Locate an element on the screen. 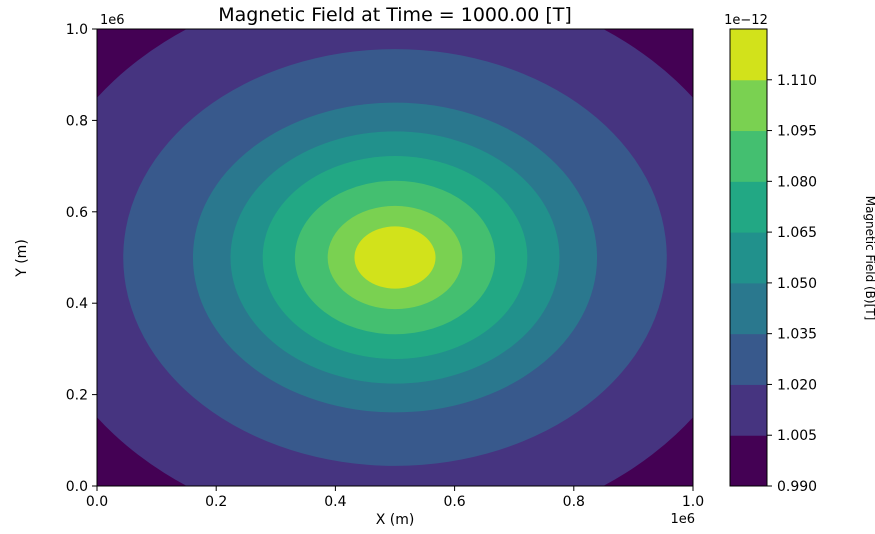 The width and height of the screenshot is (875, 534). colorbar-tick-label: 1.110 is located at coordinates (797, 81).